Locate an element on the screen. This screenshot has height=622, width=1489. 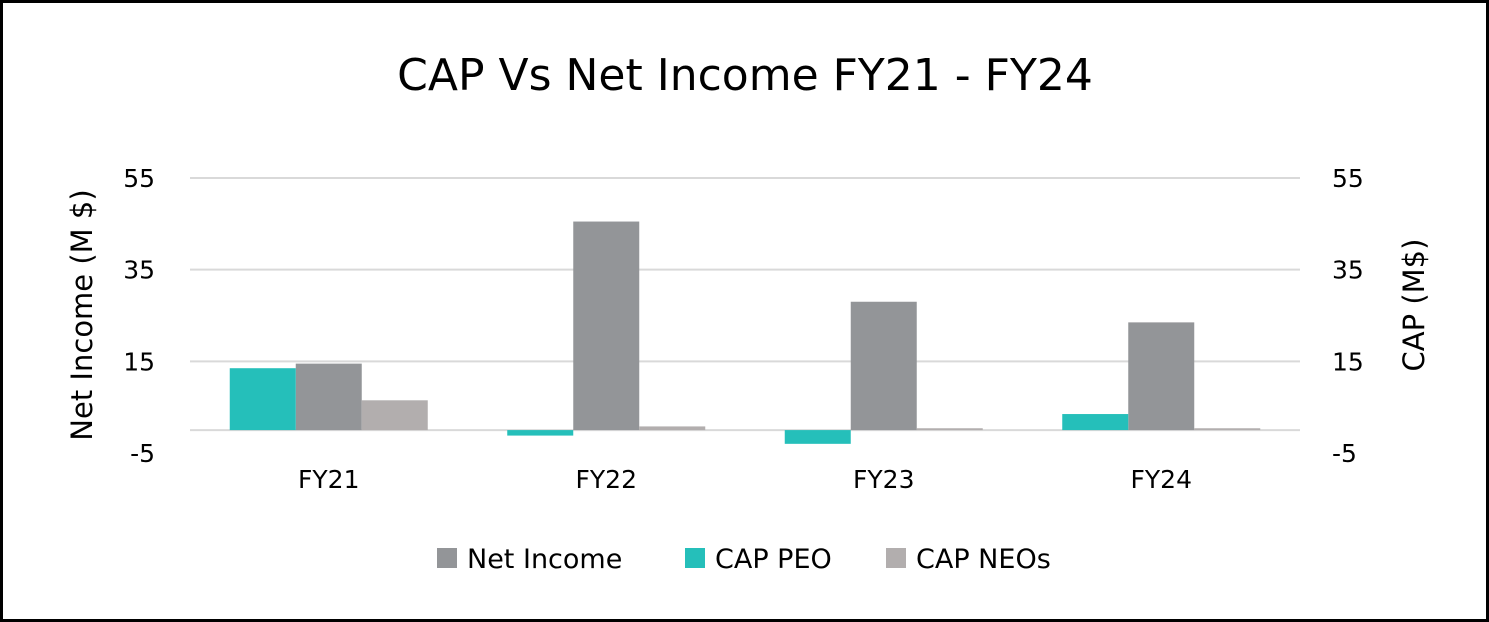
y-tick-label-right: 35 is located at coordinates (1348, 270).